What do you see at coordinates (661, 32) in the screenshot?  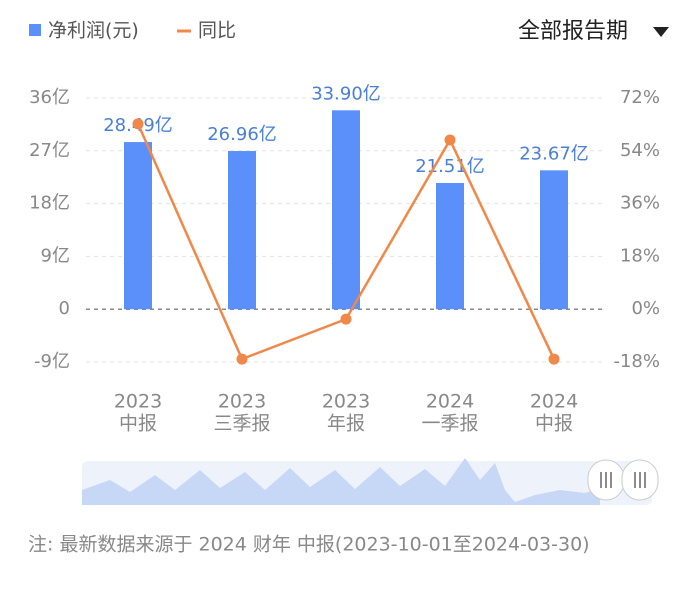 I see `dropdown-arrow` at bounding box center [661, 32].